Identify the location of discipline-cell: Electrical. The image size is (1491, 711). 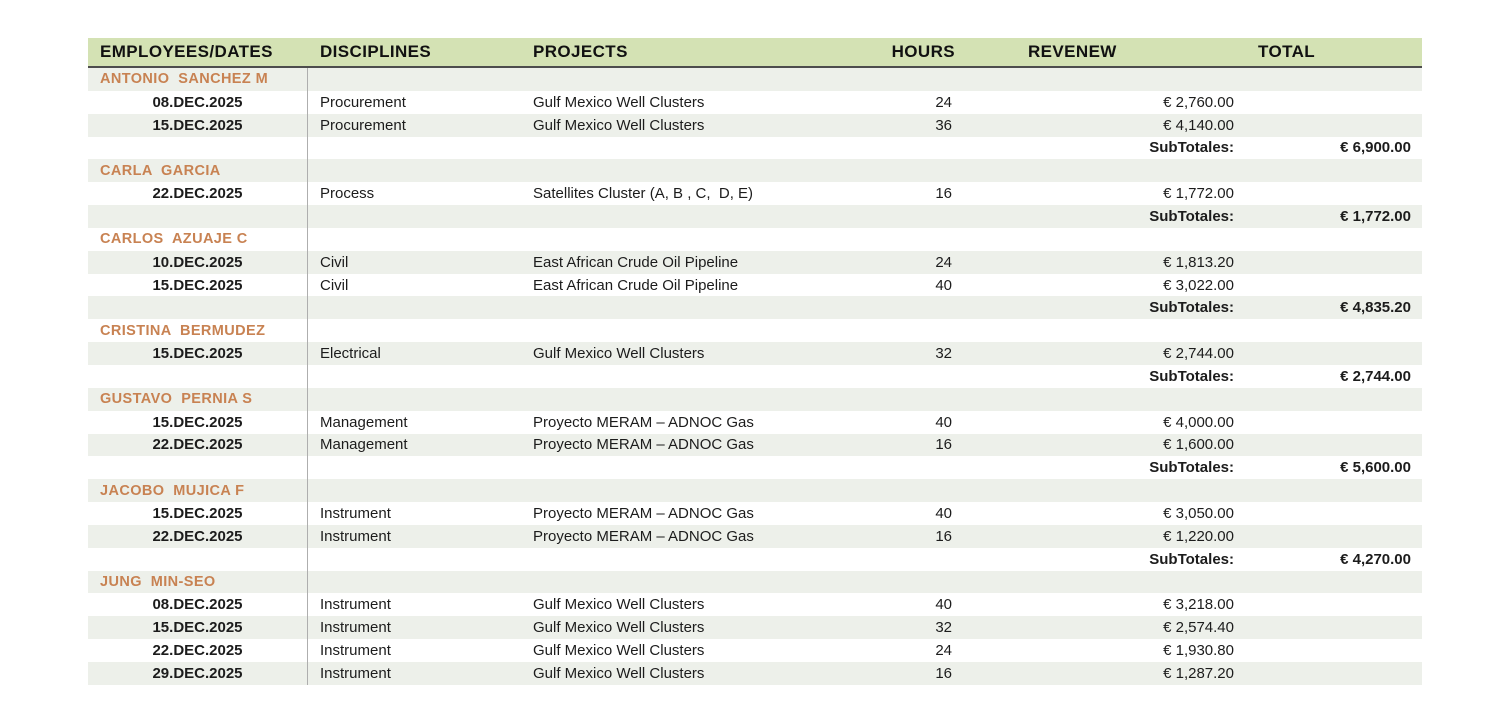
(350, 354).